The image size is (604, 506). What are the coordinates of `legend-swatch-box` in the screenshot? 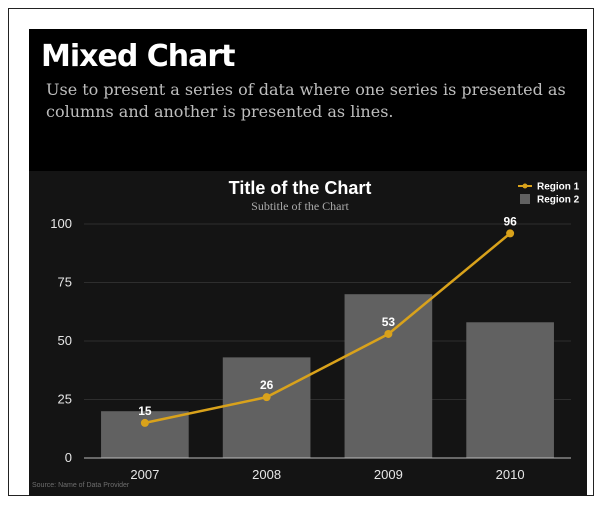 It's located at (525, 199).